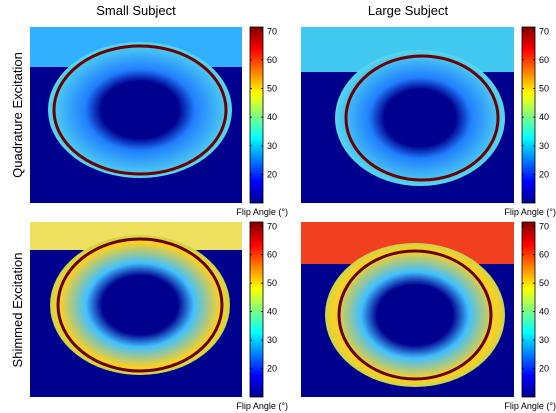  Describe the element at coordinates (408, 10) in the screenshot. I see `column-title: Large Subject` at that location.